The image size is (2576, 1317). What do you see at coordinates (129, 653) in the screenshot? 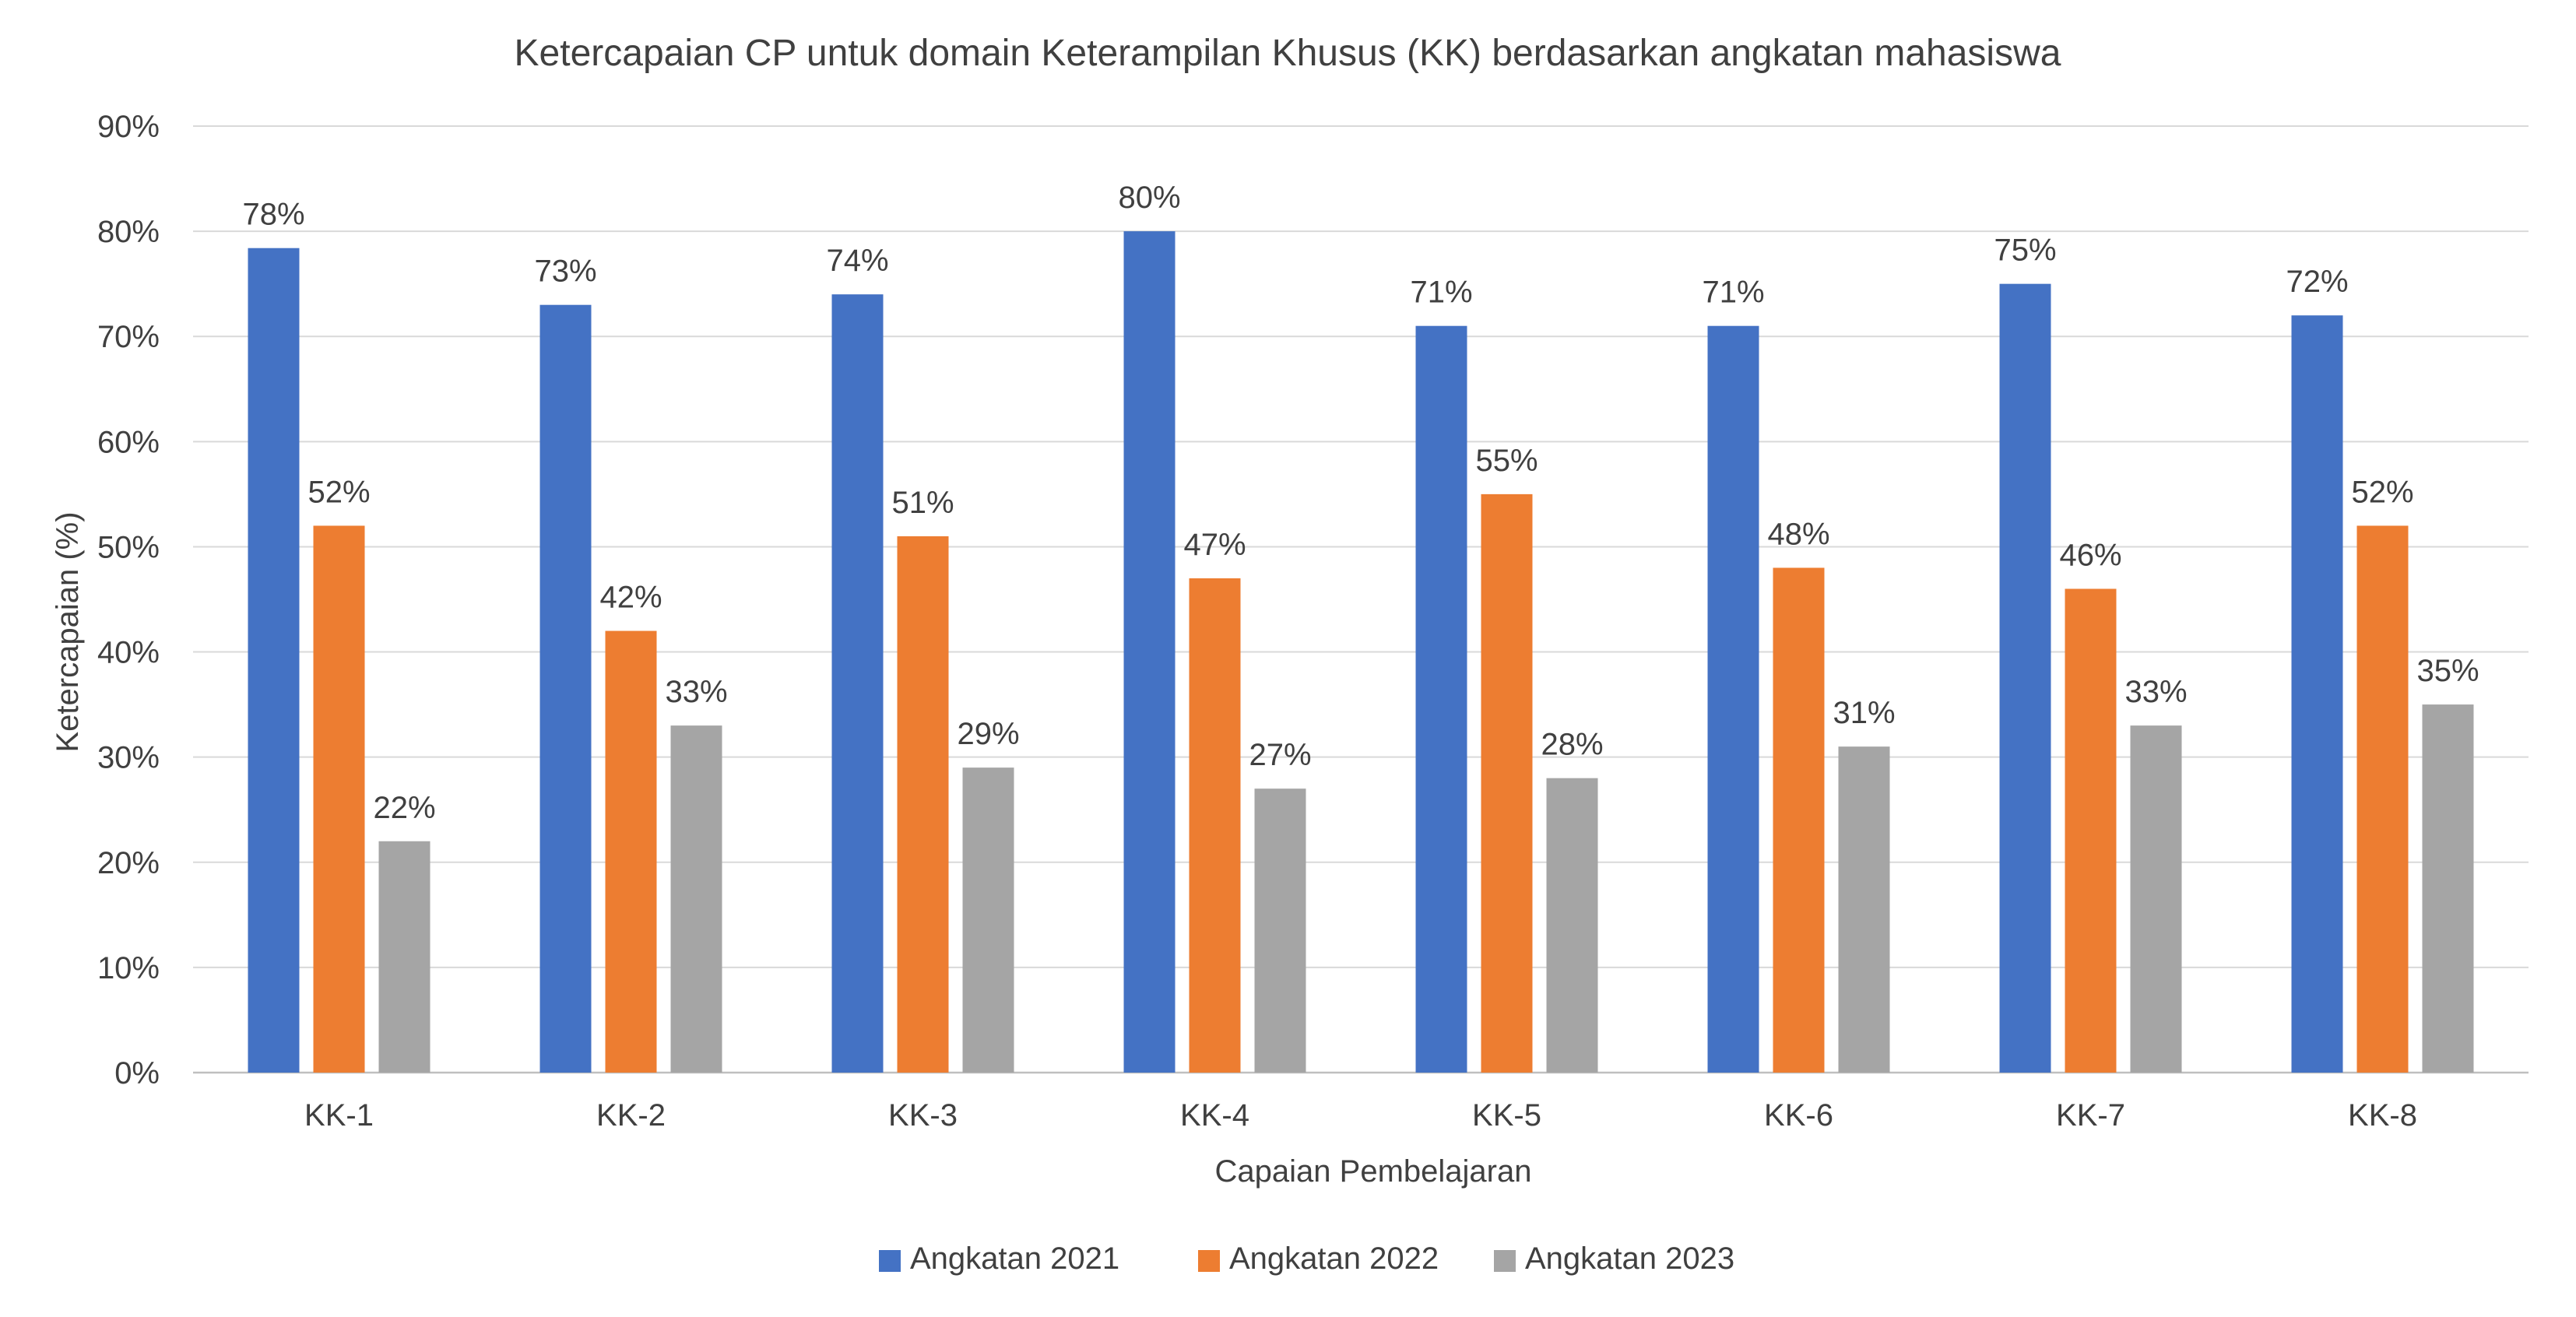
I see `y-tick-label: 40%` at bounding box center [129, 653].